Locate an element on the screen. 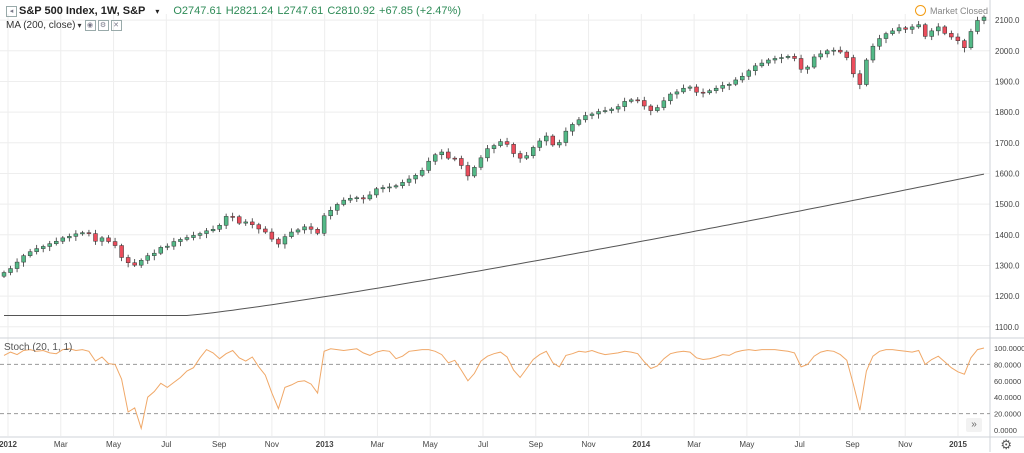 The image size is (1024, 453). collapse-icon: ◂ is located at coordinates (11, 11).